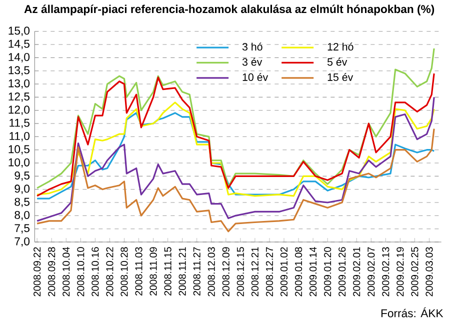  Describe the element at coordinates (22, 203) in the screenshot. I see `y-tick-label: 8,5` at that location.